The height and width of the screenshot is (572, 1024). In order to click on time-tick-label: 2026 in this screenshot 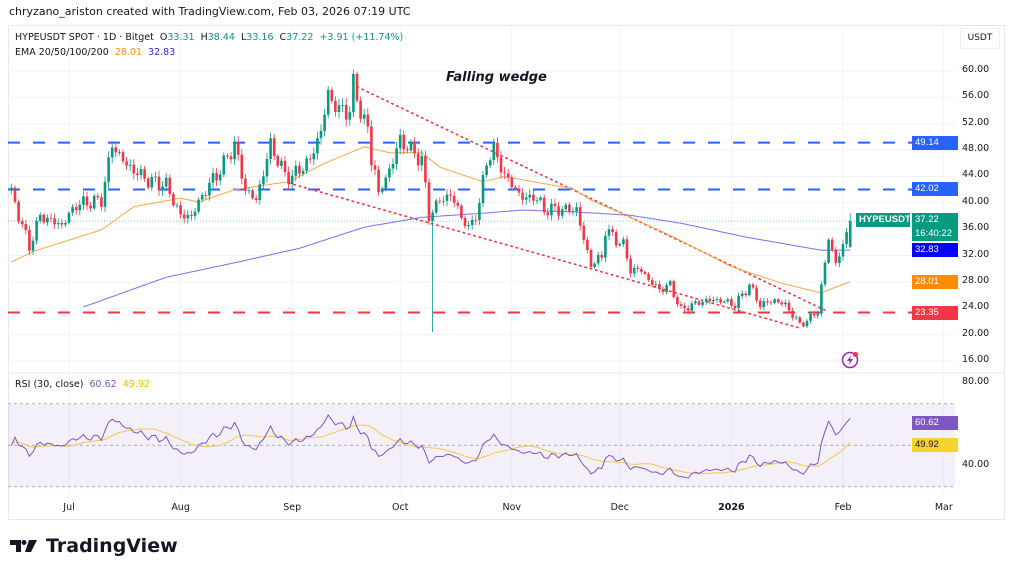, I will do `click(731, 507)`.